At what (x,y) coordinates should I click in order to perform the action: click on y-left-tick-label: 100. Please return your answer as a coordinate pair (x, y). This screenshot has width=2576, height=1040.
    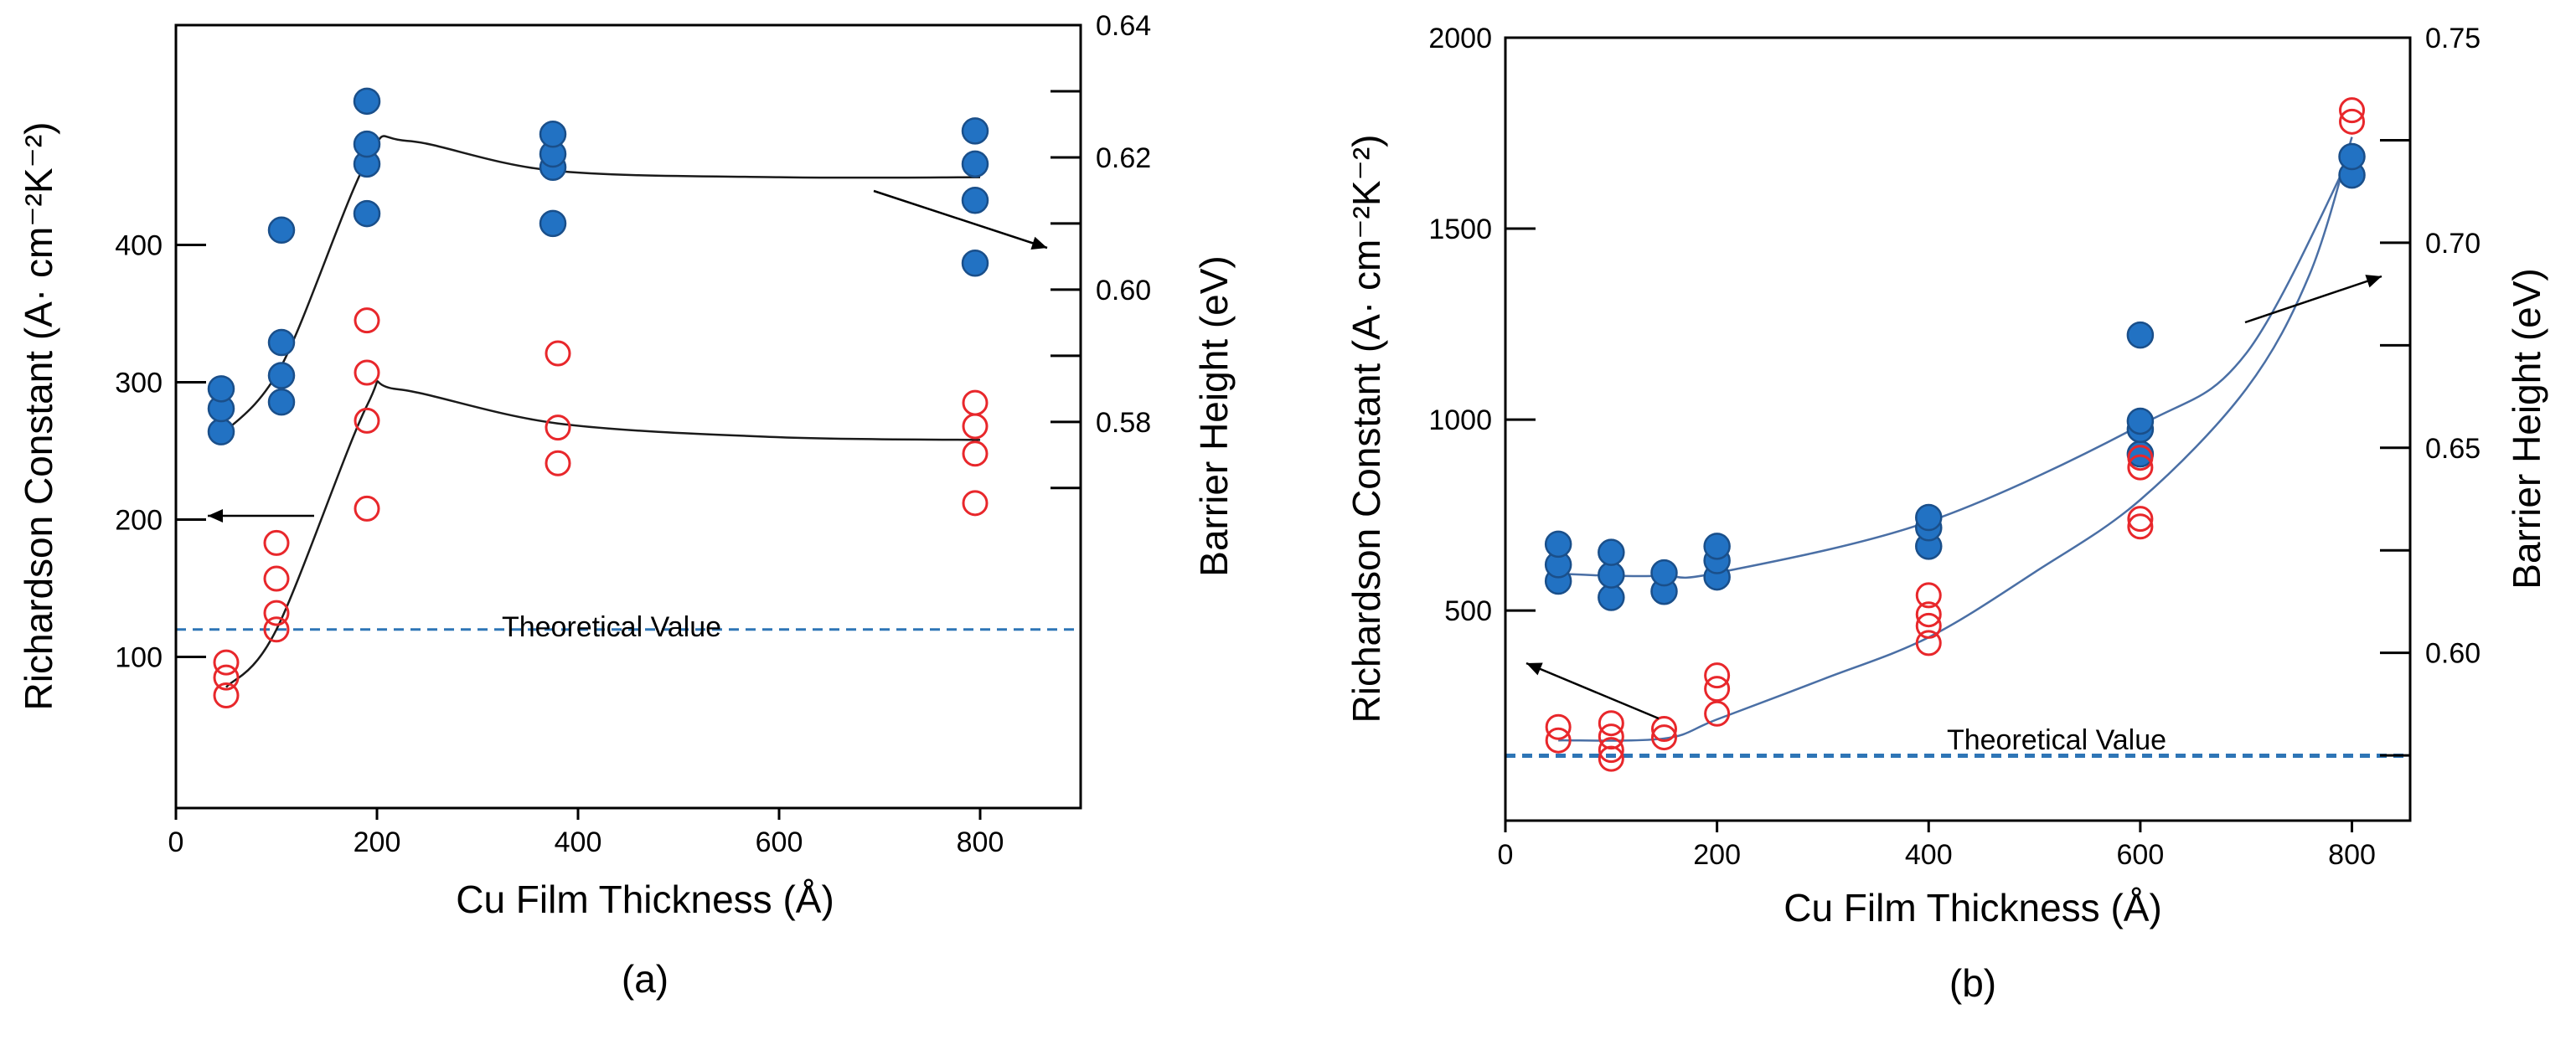
    Looking at the image, I should click on (139, 658).